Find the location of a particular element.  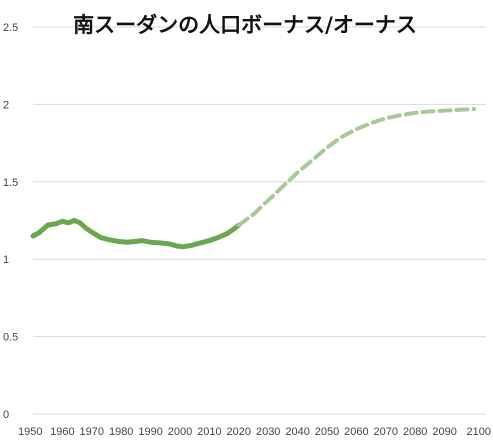

y-tick-label: 0 is located at coordinates (6, 415).